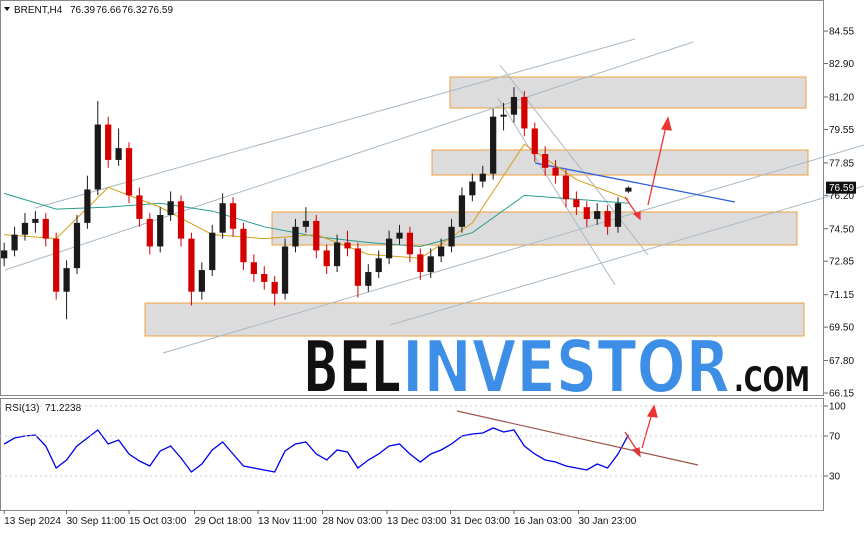  Describe the element at coordinates (841, 295) in the screenshot. I see `y-tick-label: 71.15` at that location.